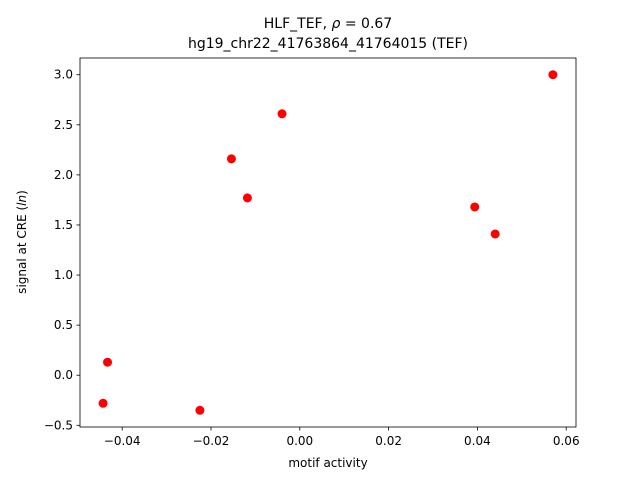  What do you see at coordinates (566, 441) in the screenshot?
I see `x-tick-label: 0.06` at bounding box center [566, 441].